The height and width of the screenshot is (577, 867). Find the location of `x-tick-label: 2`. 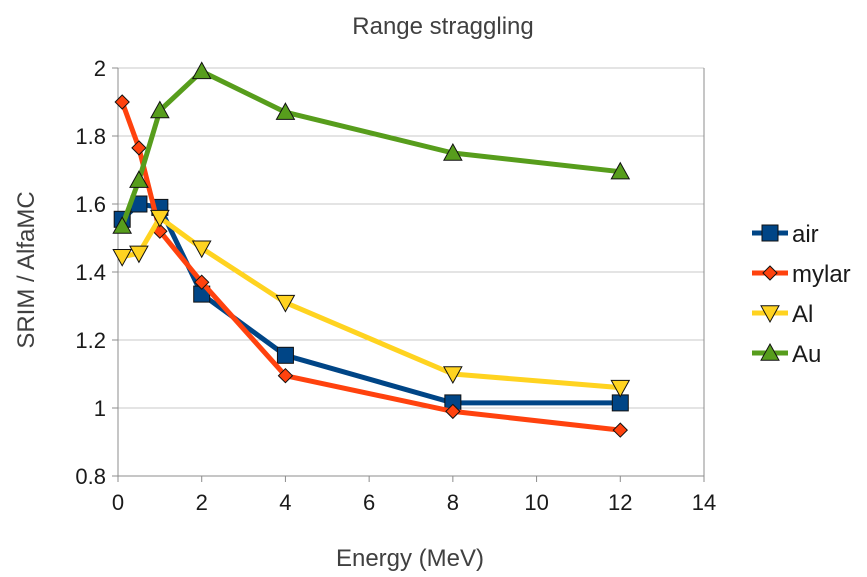

x-tick-label: 2 is located at coordinates (202, 502).